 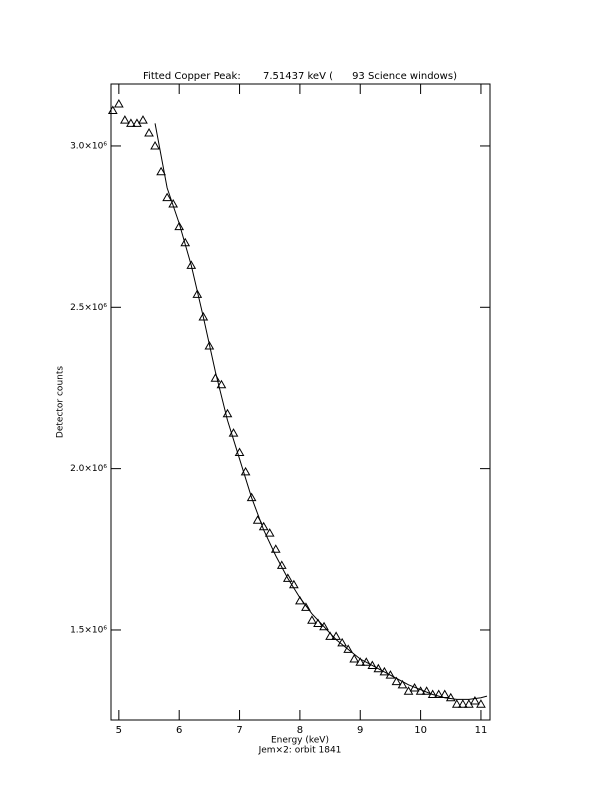 I want to click on x-tick-label: 7, so click(x=239, y=730).